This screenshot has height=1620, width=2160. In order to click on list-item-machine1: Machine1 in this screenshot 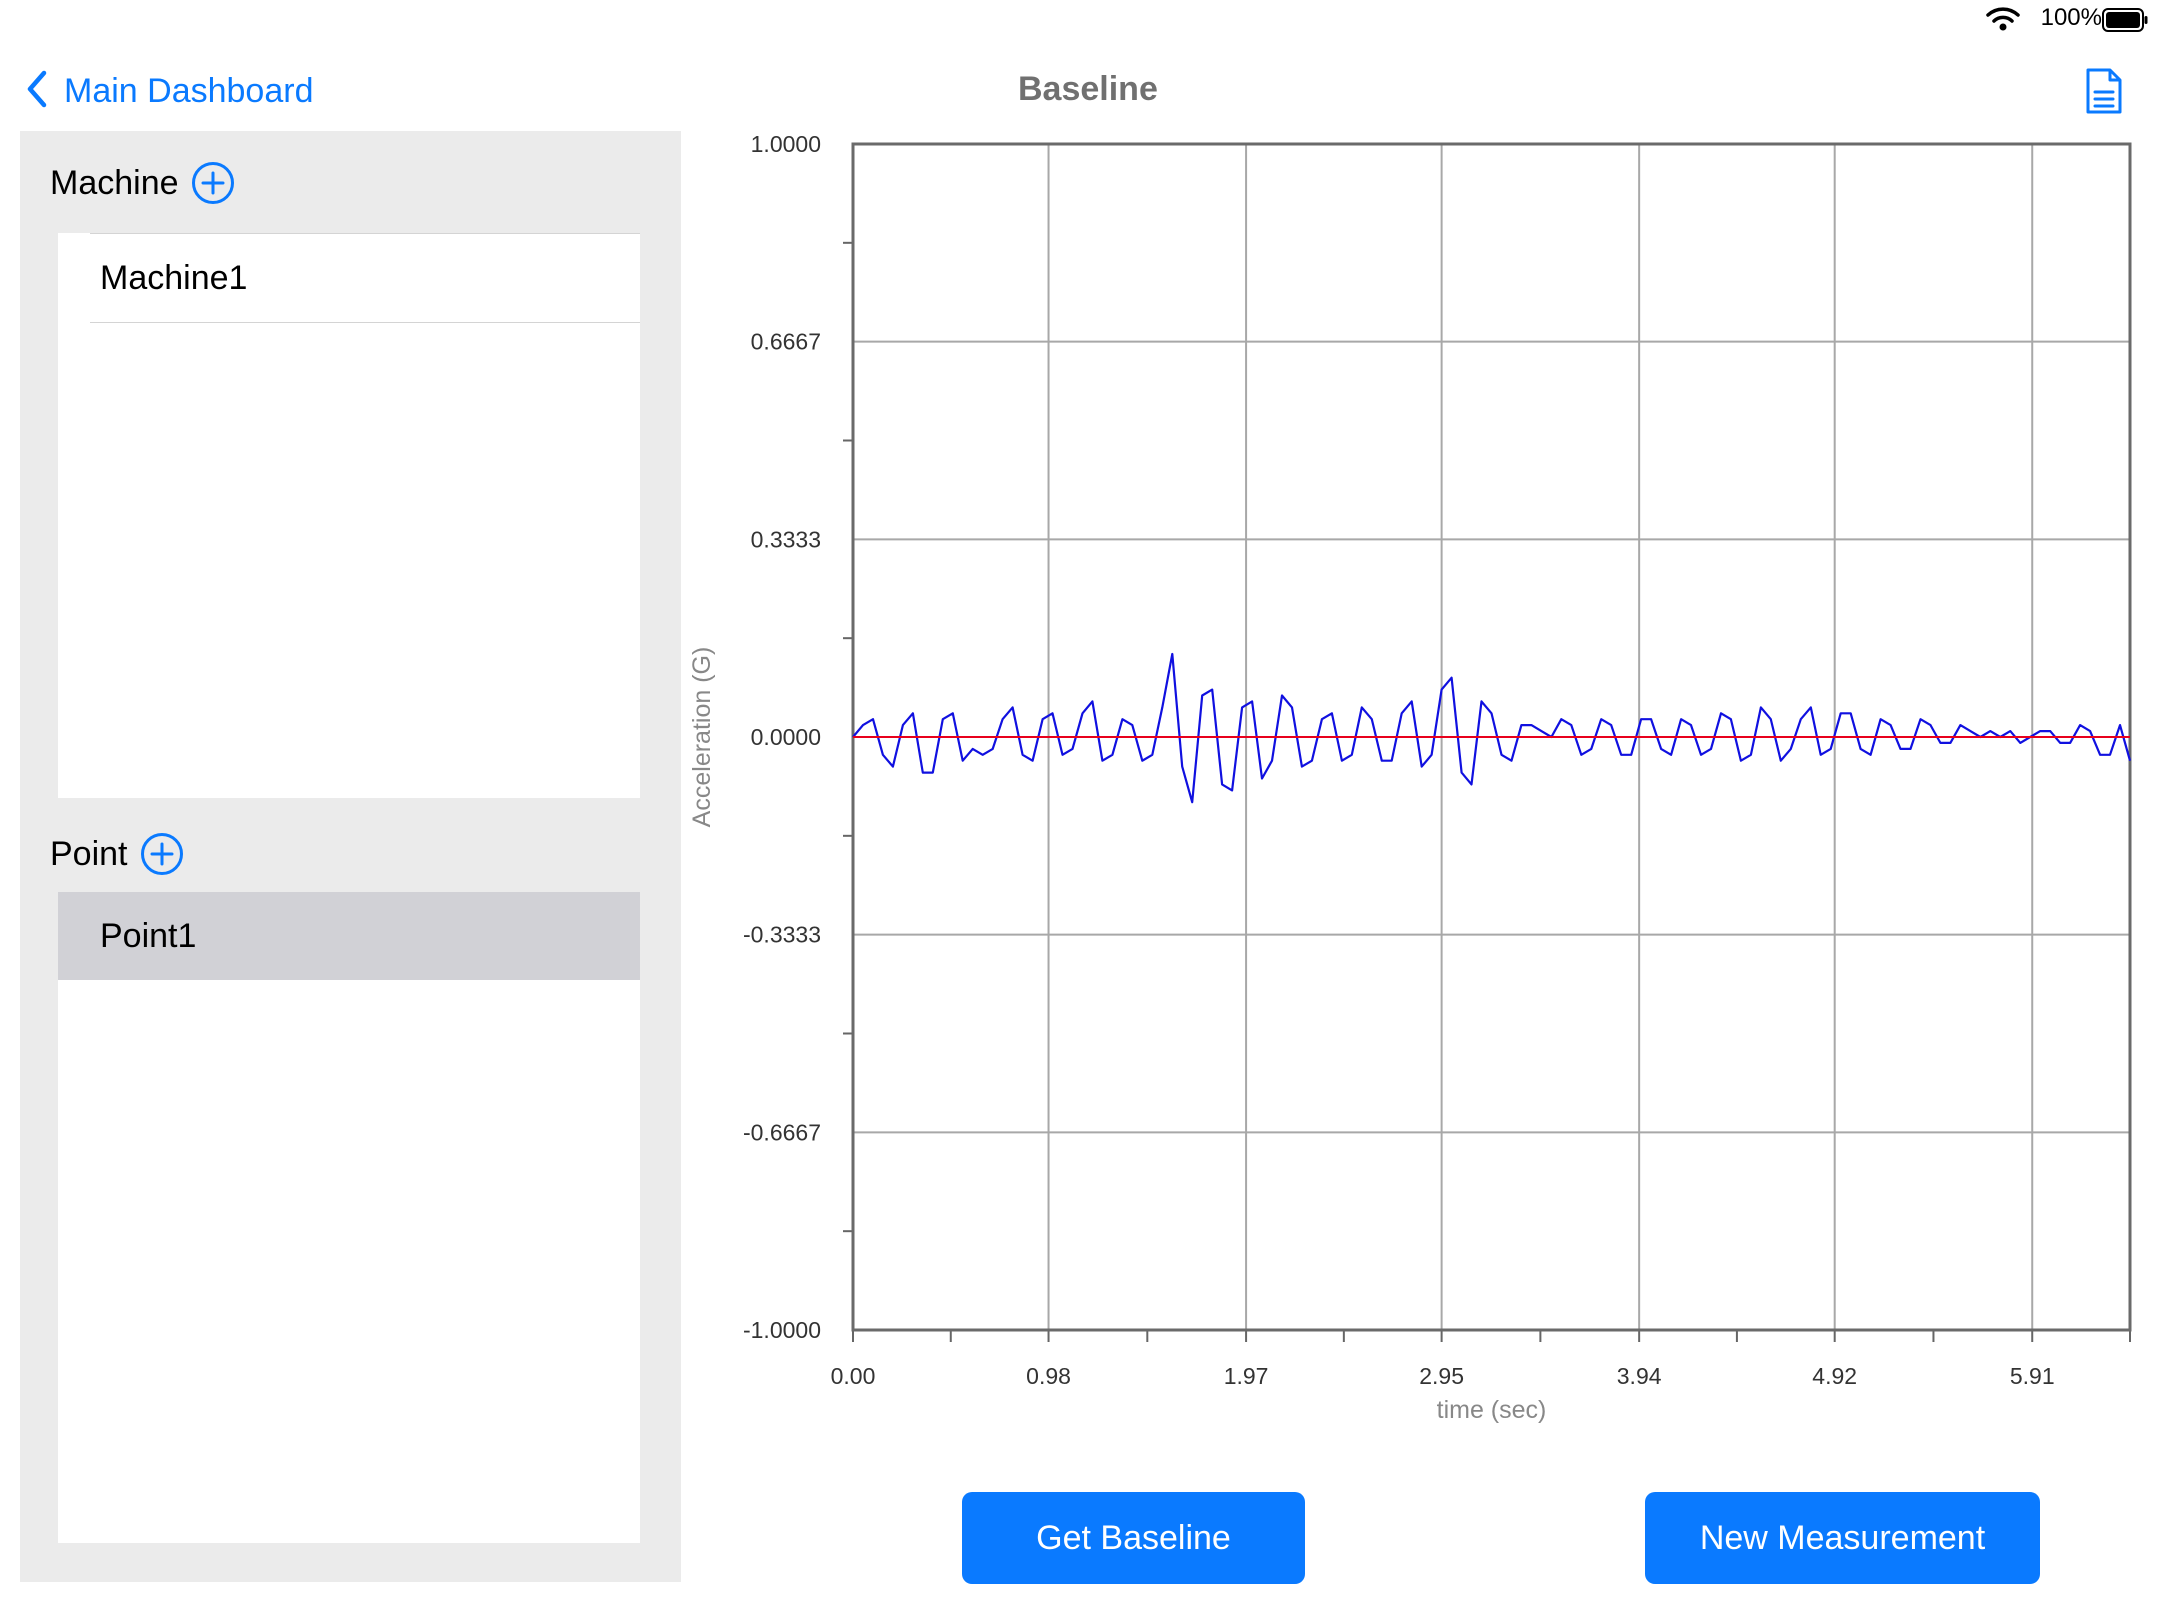, I will do `click(349, 278)`.